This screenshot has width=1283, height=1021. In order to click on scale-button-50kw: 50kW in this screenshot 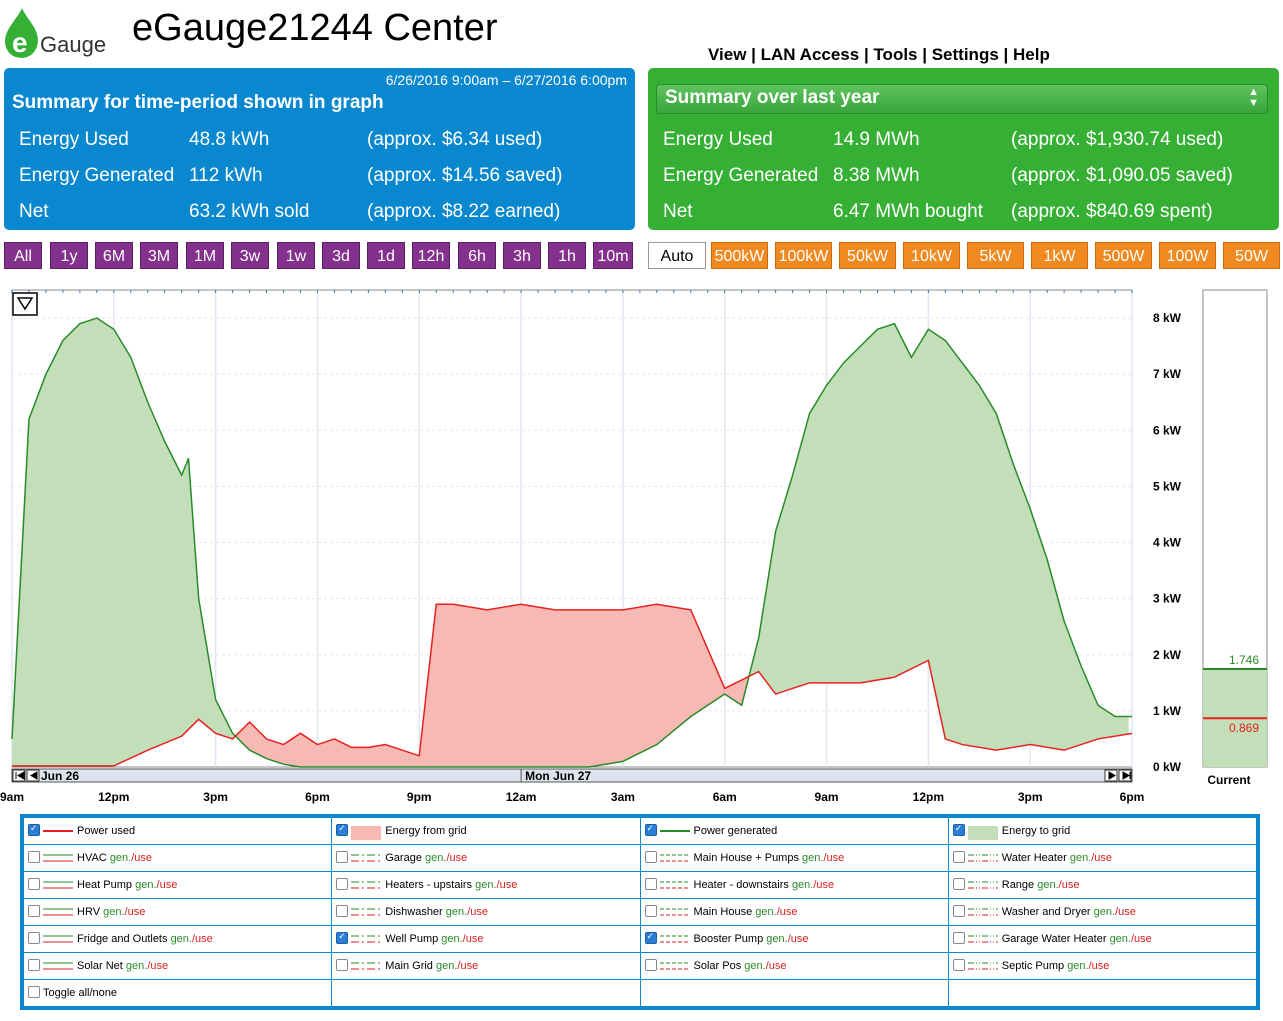, I will do `click(867, 255)`.